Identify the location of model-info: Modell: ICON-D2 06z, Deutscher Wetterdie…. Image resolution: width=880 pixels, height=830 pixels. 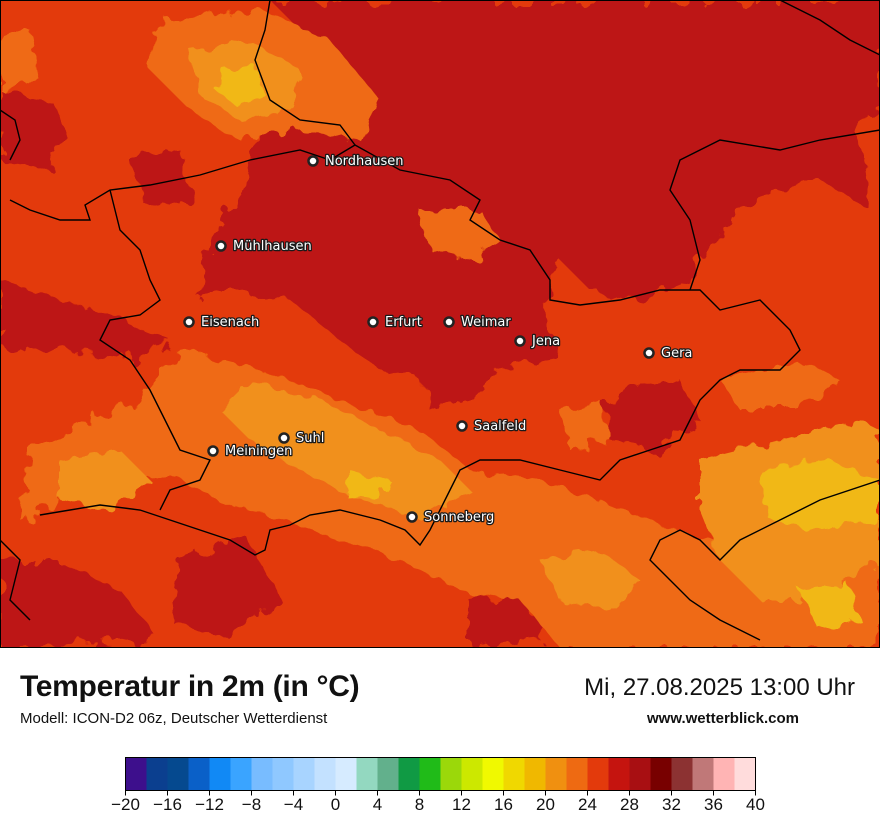
(174, 718).